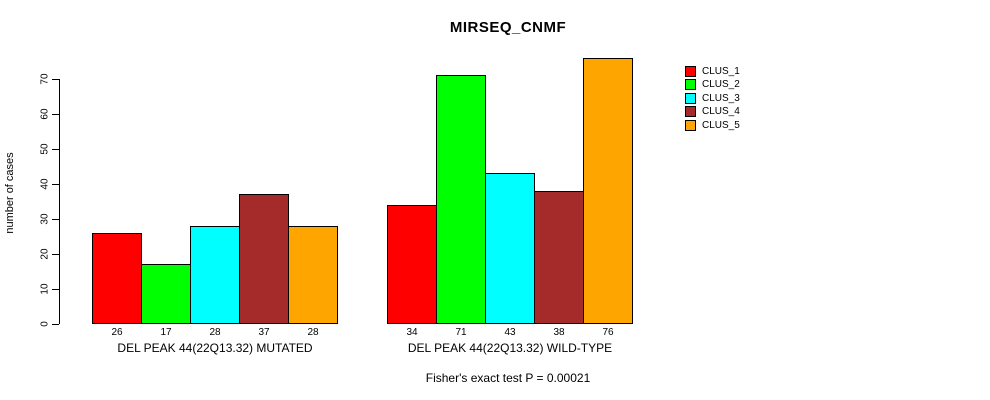  Describe the element at coordinates (45, 324) in the screenshot. I see `y-tick-label: 0` at that location.